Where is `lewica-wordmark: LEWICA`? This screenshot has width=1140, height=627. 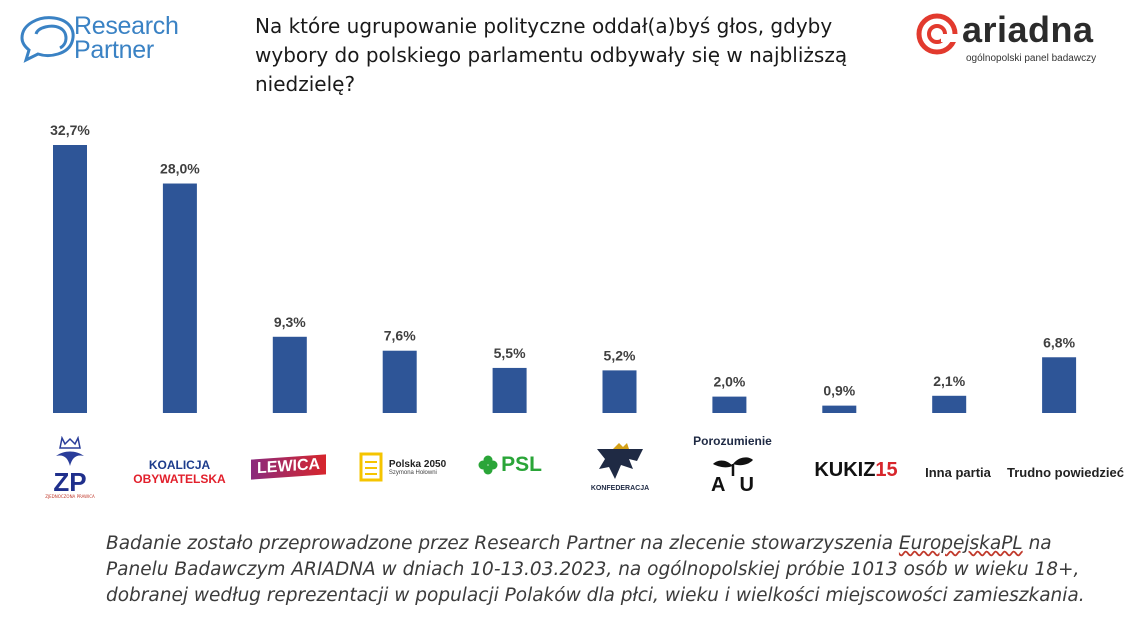
lewica-wordmark: LEWICA is located at coordinates (289, 467).